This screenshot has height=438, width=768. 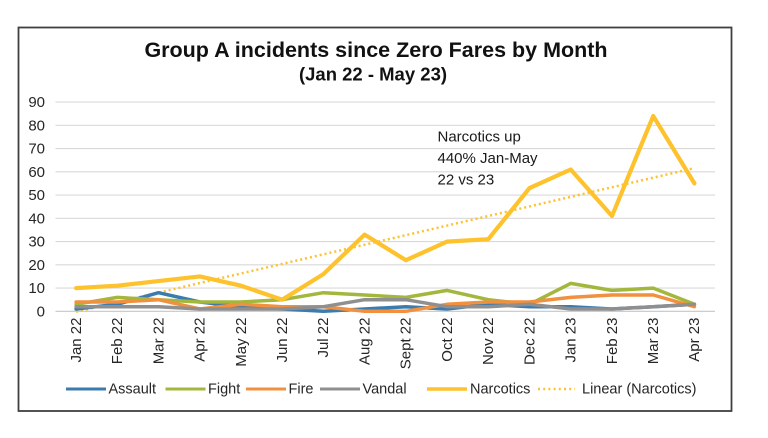 I want to click on svg-text: Narcotics, so click(x=500, y=390).